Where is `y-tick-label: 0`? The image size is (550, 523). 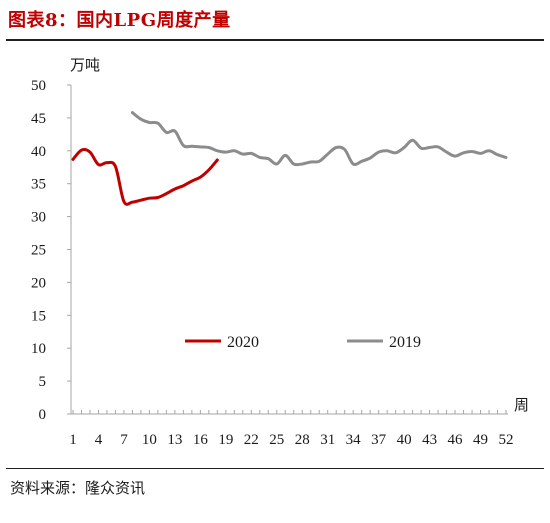 y-tick-label: 0 is located at coordinates (43, 415).